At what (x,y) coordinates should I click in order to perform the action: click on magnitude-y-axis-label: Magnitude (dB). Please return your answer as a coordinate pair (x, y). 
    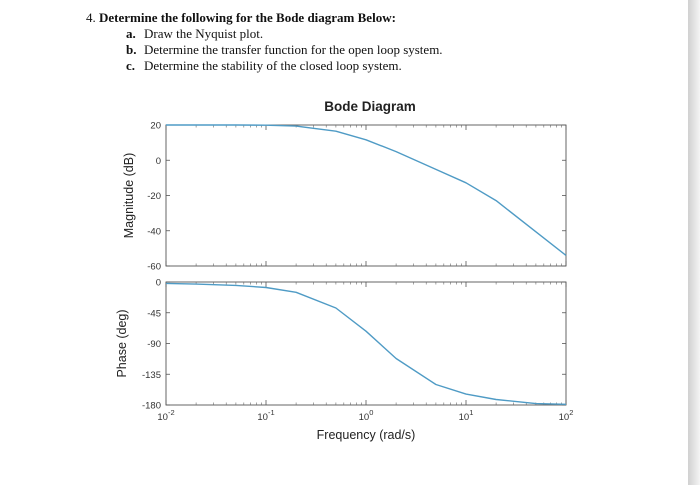
    Looking at the image, I should click on (129, 195).